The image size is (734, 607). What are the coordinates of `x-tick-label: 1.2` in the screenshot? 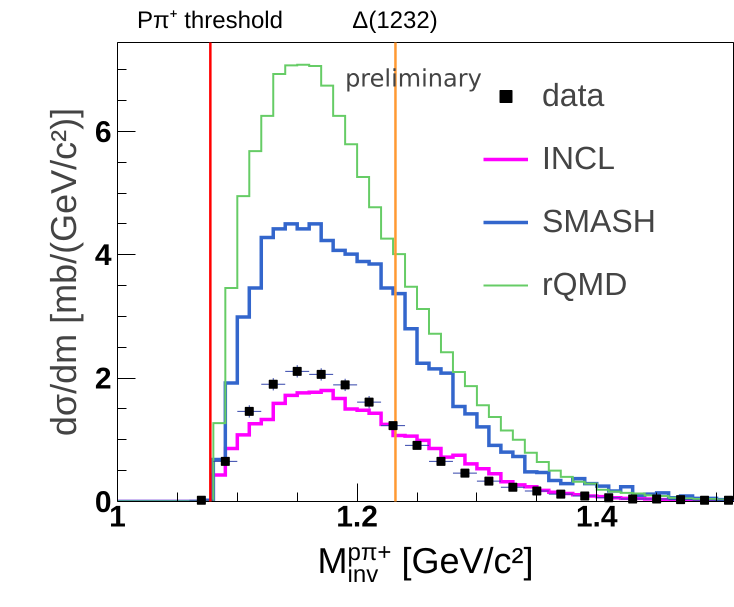 It's located at (357, 517).